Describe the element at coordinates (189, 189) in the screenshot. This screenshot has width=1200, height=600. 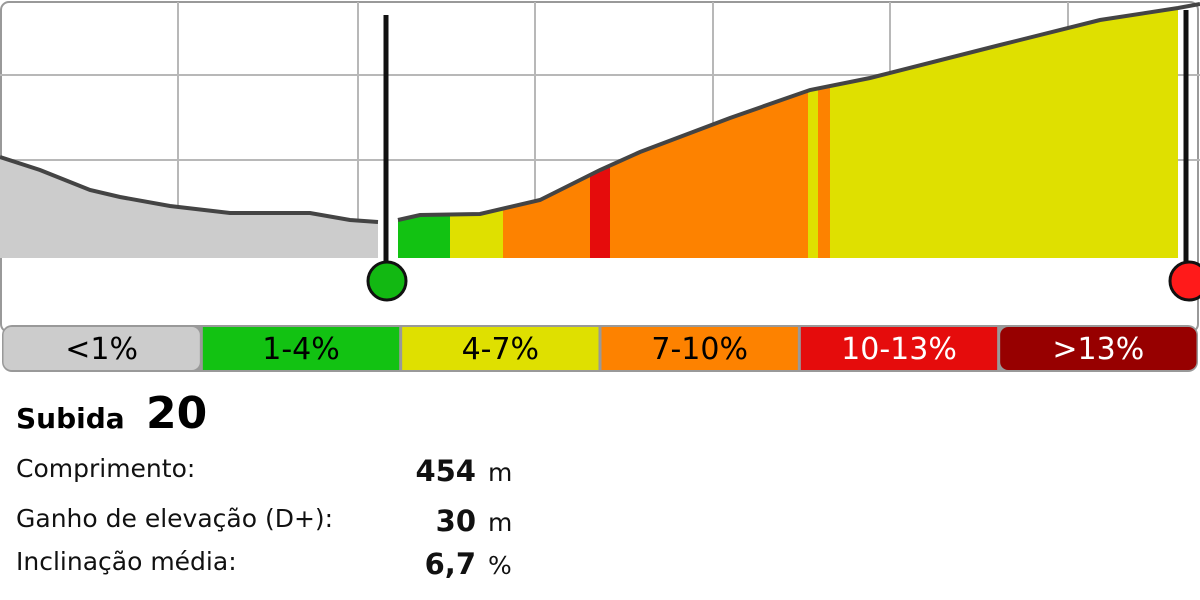
I see `profile-line` at that location.